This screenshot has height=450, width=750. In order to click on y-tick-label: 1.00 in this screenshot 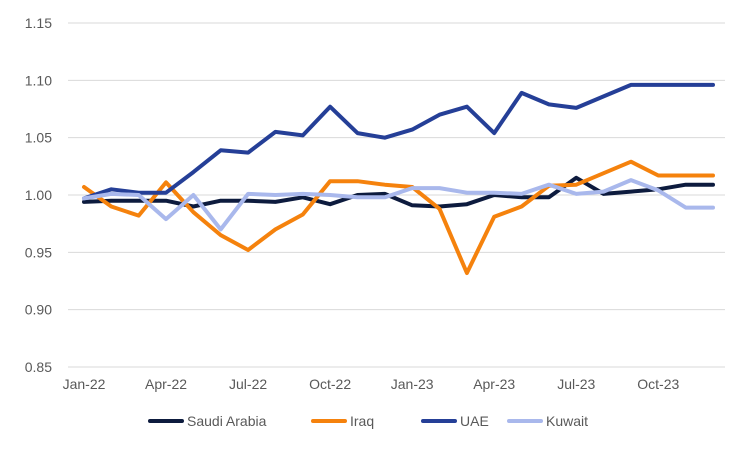, I will do `click(38, 195)`.